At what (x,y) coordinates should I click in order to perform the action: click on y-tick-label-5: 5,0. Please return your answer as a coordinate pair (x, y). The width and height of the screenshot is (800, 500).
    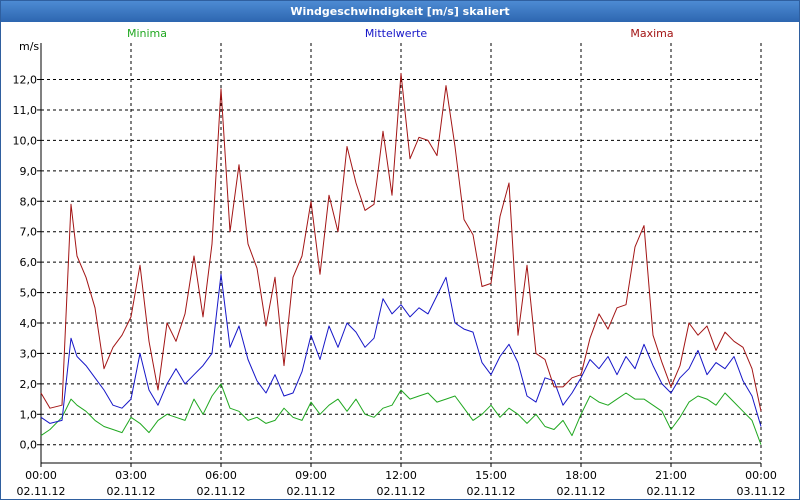
    Looking at the image, I should click on (29, 293).